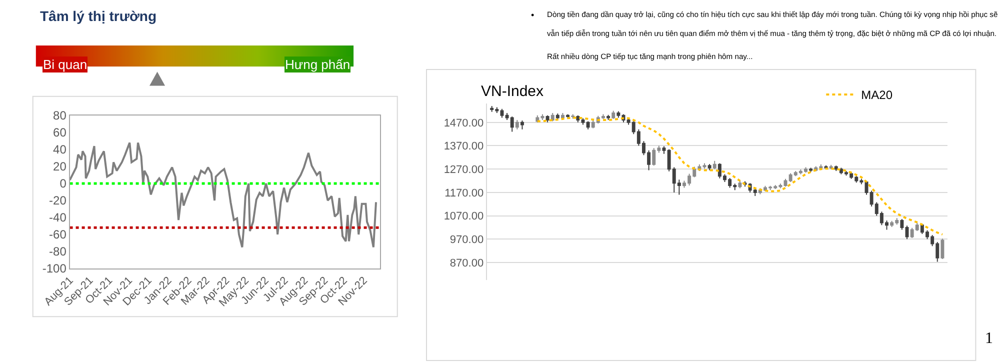 The image size is (1000, 364). Describe the element at coordinates (877, 95) in the screenshot. I see `legend-label: MA20` at that location.